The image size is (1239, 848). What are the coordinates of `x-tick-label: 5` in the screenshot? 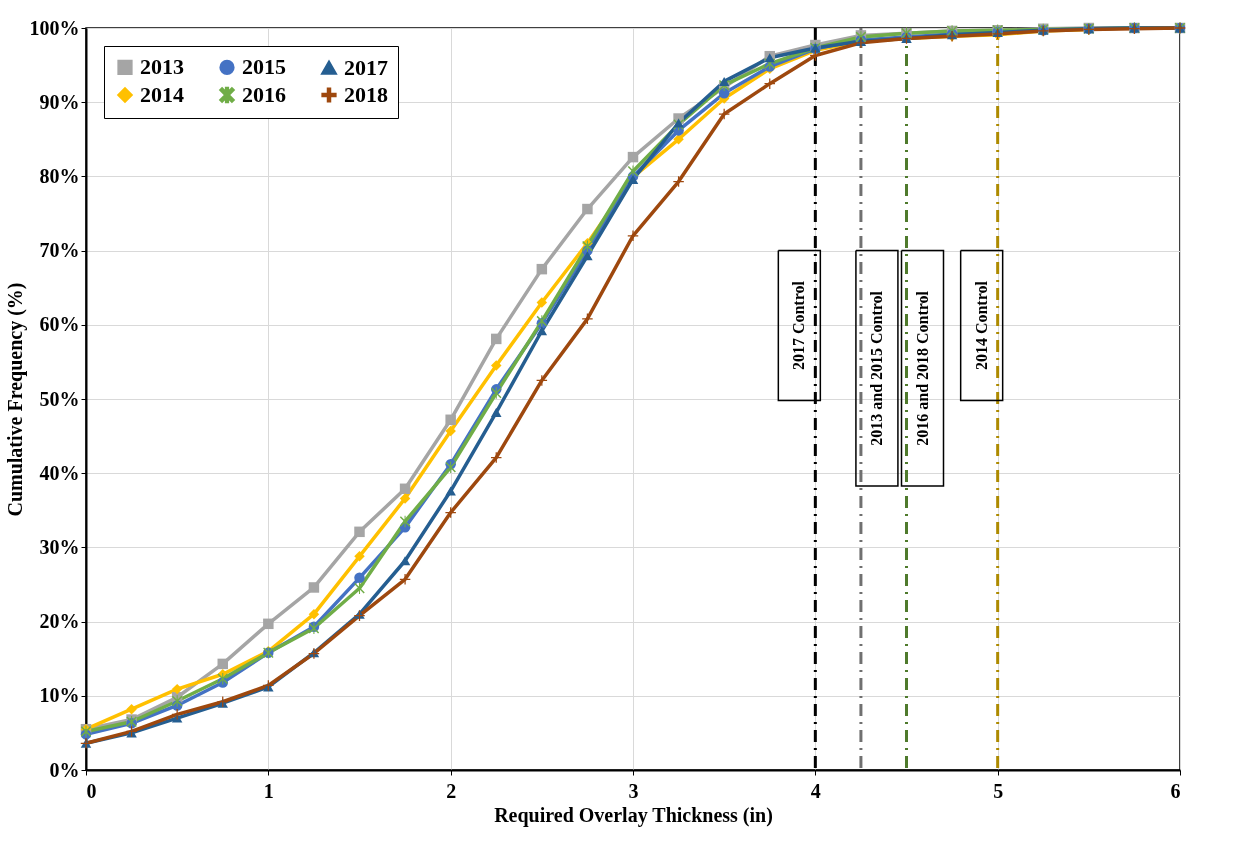 It's located at (998, 790).